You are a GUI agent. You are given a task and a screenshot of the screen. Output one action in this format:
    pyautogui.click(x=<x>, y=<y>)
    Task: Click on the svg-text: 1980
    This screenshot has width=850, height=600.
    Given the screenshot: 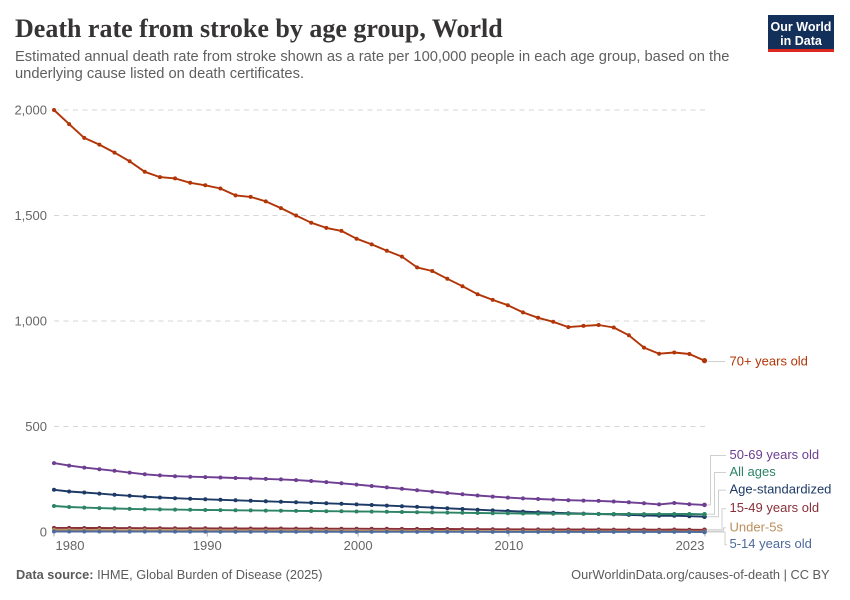 What is the action you would take?
    pyautogui.click(x=70, y=545)
    